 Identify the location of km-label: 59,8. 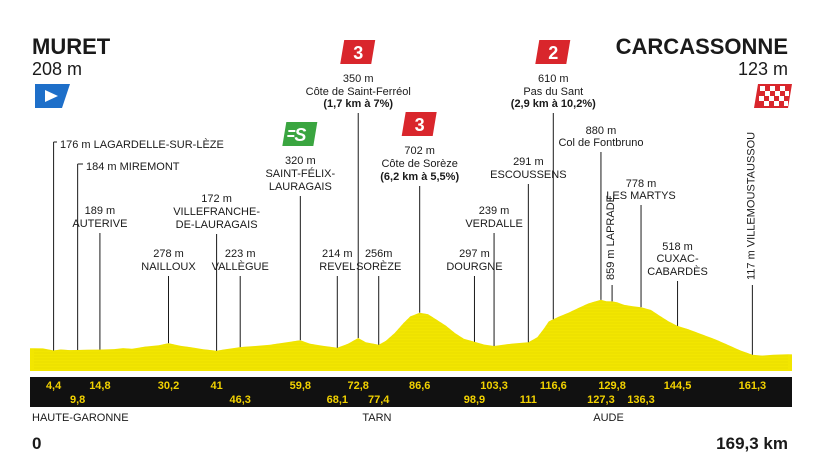
(300, 386).